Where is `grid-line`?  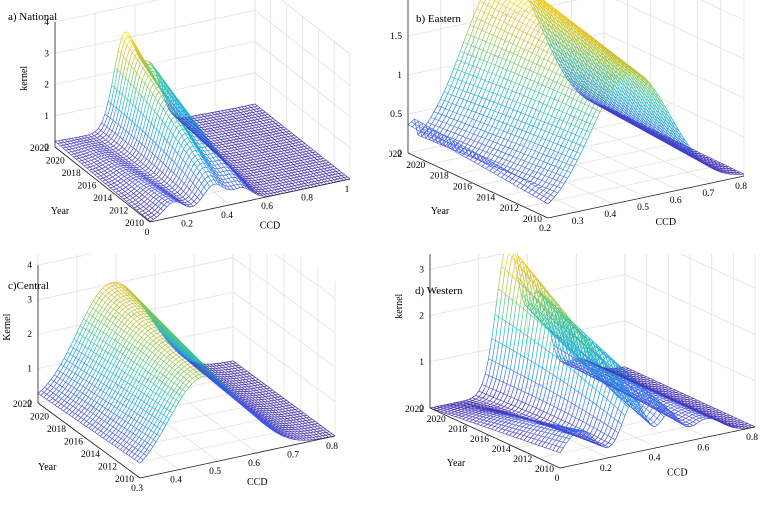
grid-line is located at coordinates (155, 94).